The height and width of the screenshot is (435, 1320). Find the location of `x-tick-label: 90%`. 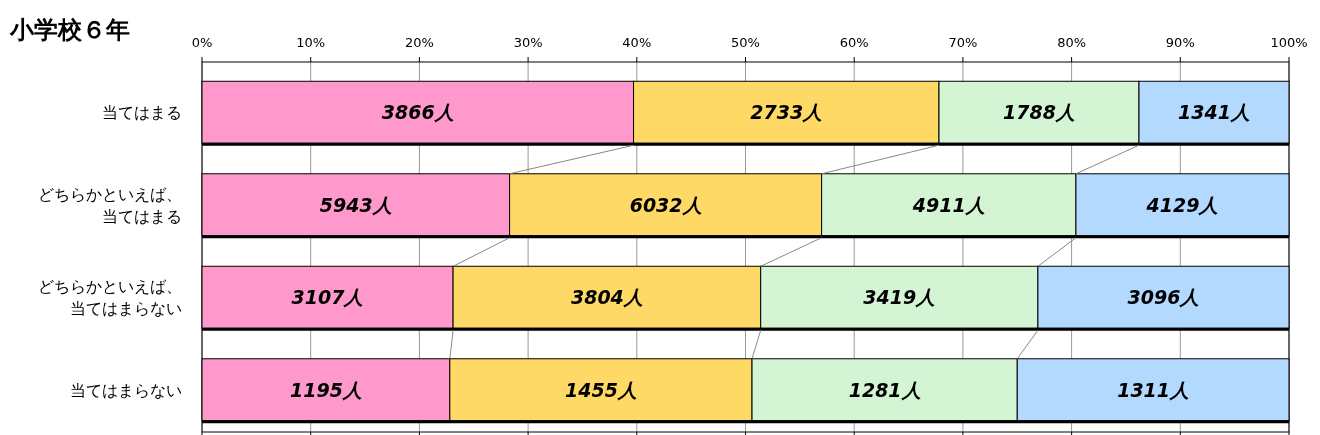

x-tick-label: 90% is located at coordinates (1180, 42).